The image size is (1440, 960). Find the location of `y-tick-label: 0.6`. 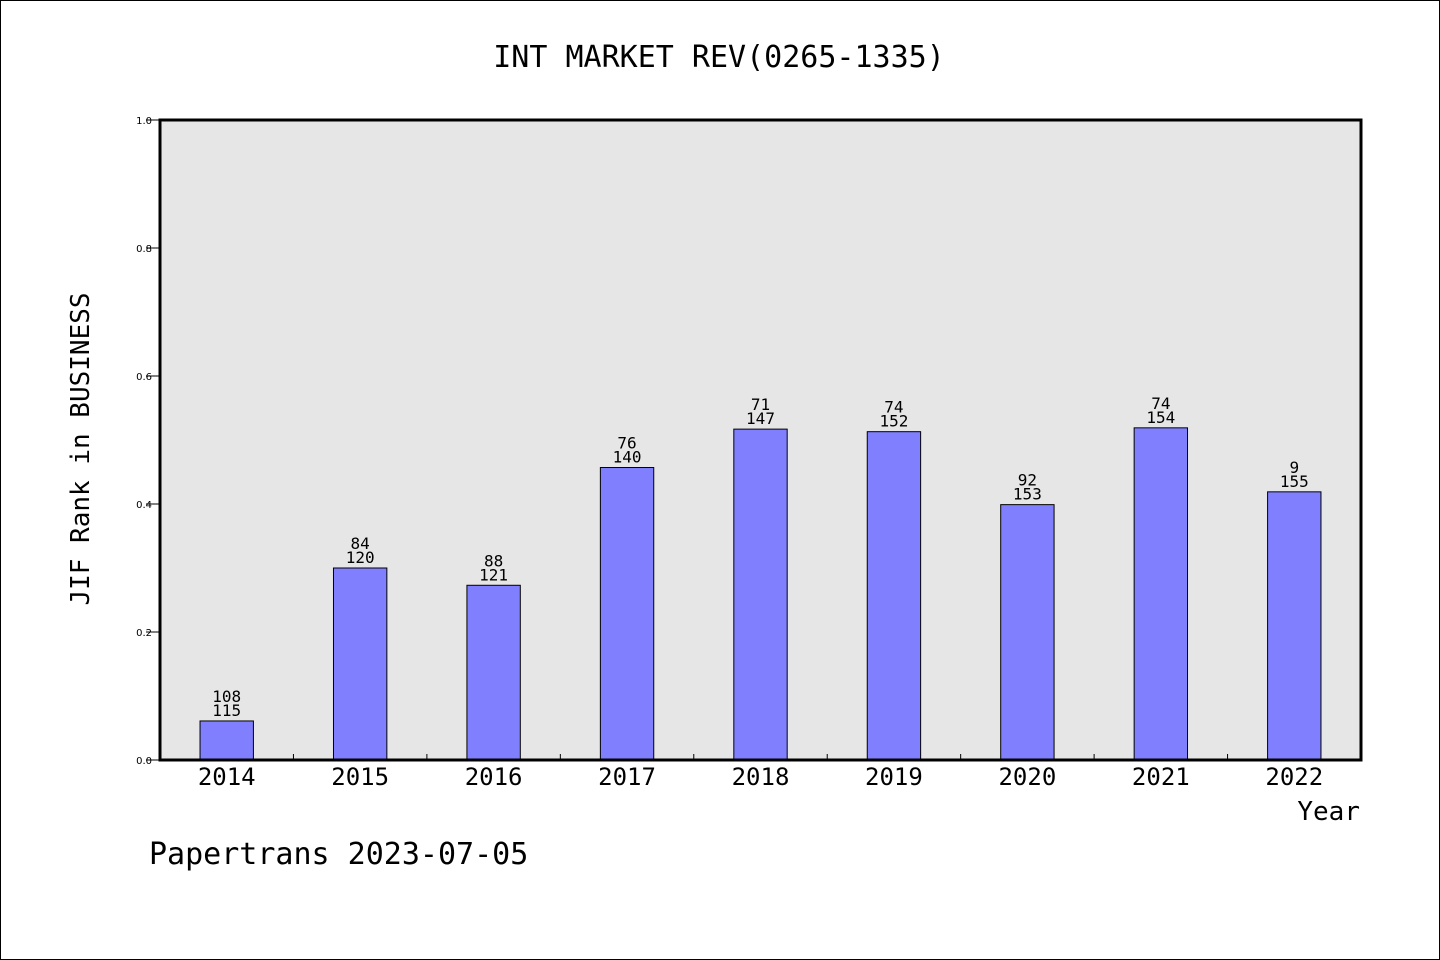

y-tick-label: 0.6 is located at coordinates (144, 377).